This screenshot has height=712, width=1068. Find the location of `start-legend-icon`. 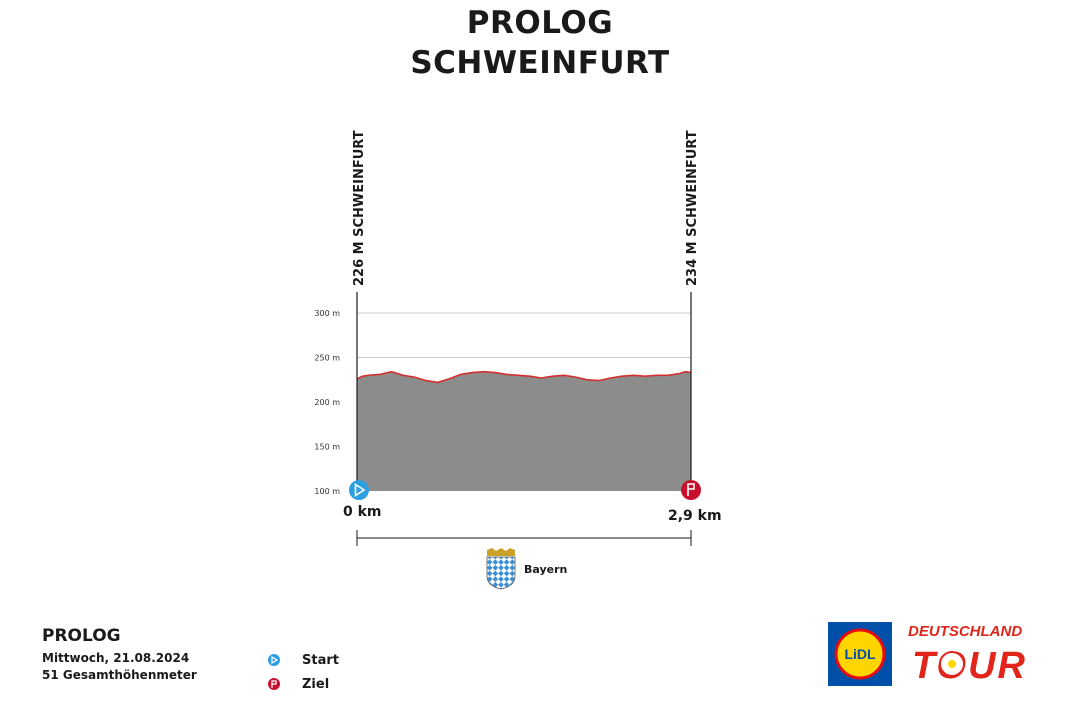

start-legend-icon is located at coordinates (274, 660).